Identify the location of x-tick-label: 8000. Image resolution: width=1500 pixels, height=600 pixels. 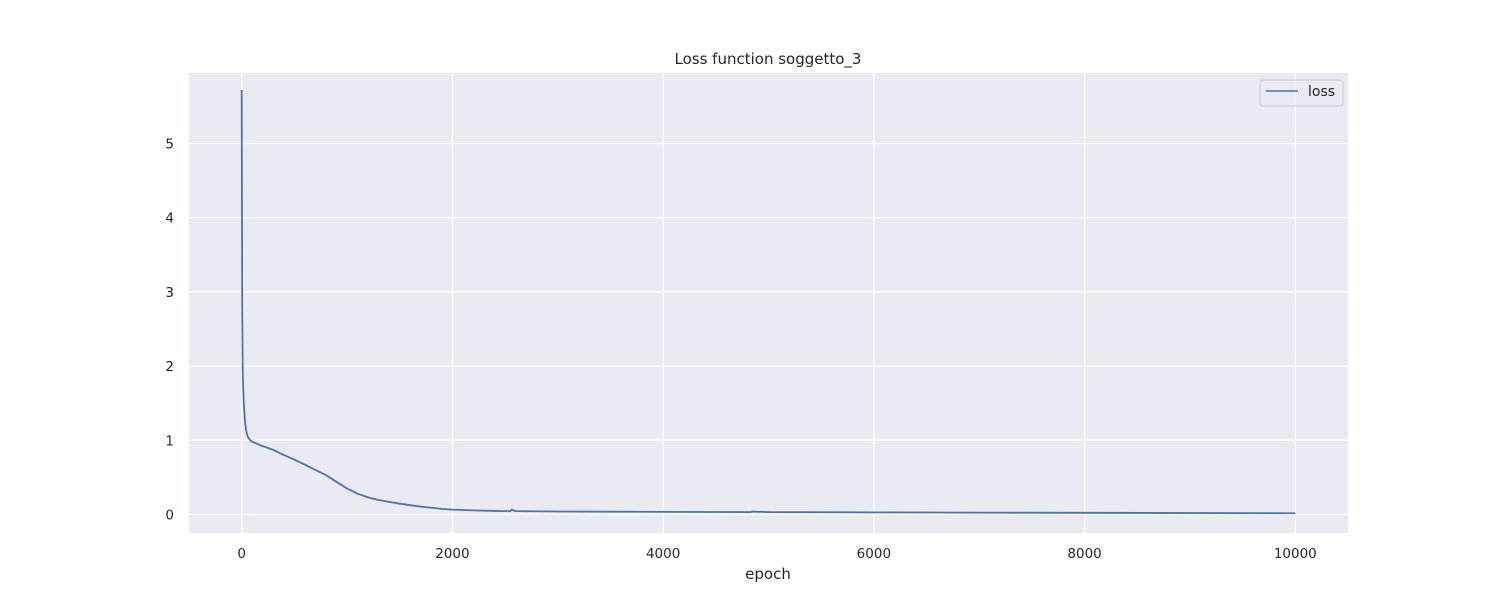
(1084, 554).